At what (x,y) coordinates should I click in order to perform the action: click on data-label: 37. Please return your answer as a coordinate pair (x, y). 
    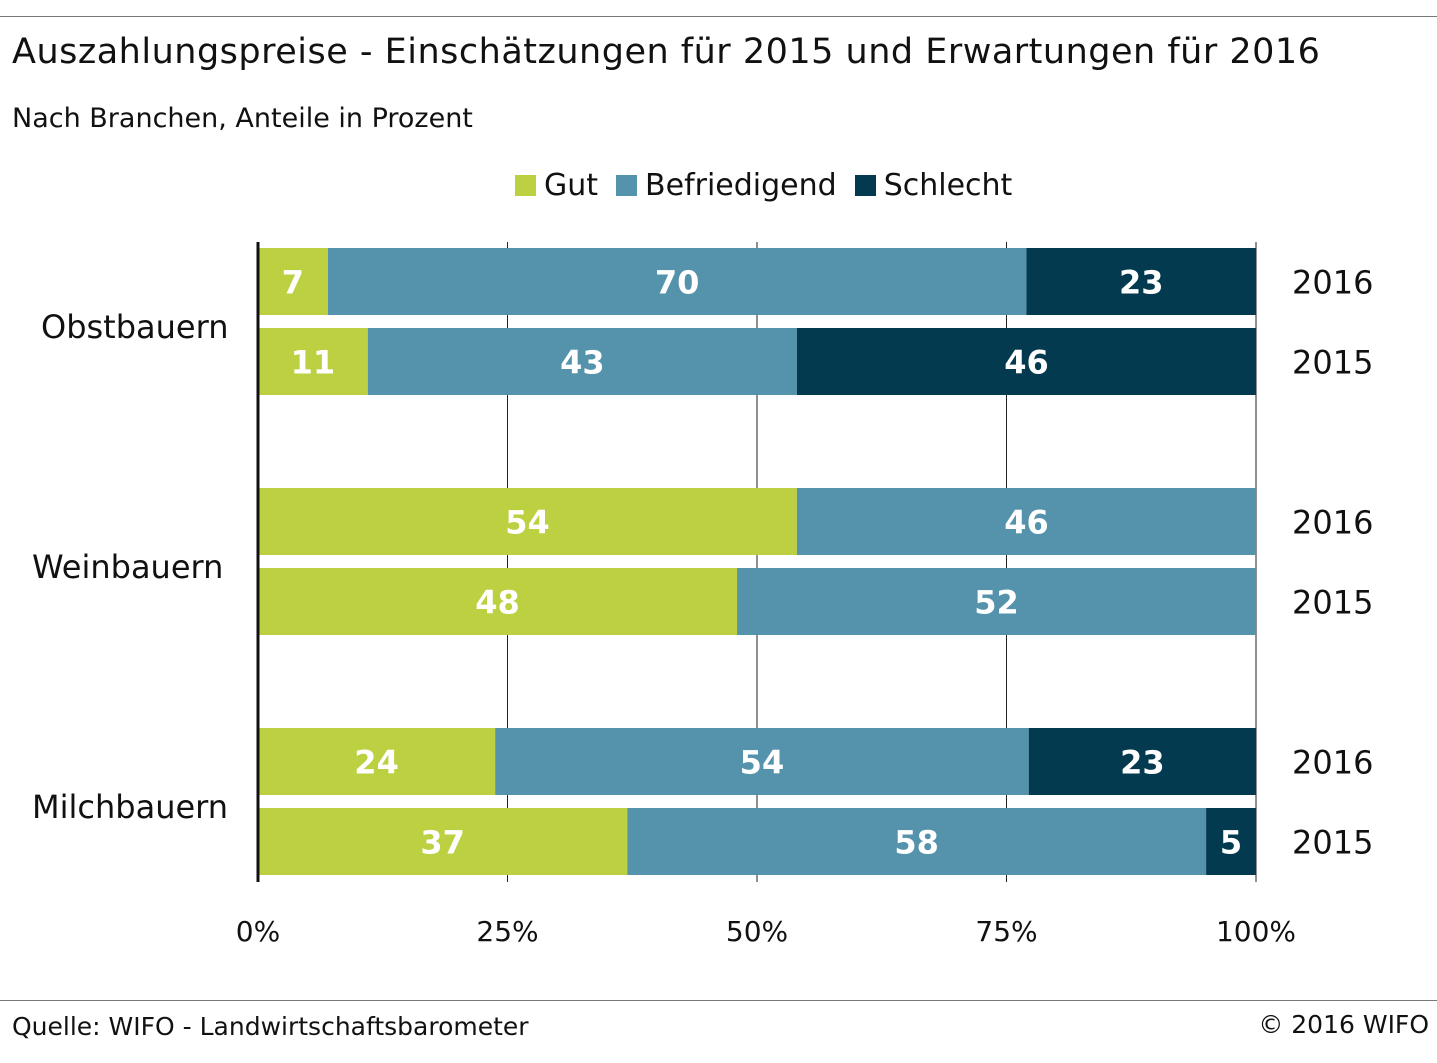
    Looking at the image, I should click on (442, 843).